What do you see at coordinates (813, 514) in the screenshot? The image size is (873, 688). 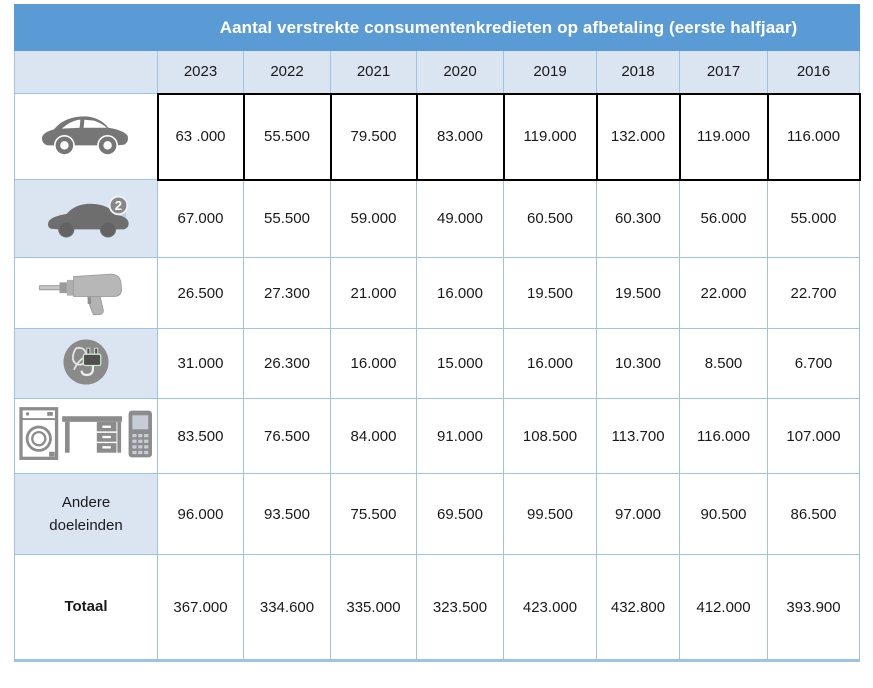 I see `value-cell: 86.500` at bounding box center [813, 514].